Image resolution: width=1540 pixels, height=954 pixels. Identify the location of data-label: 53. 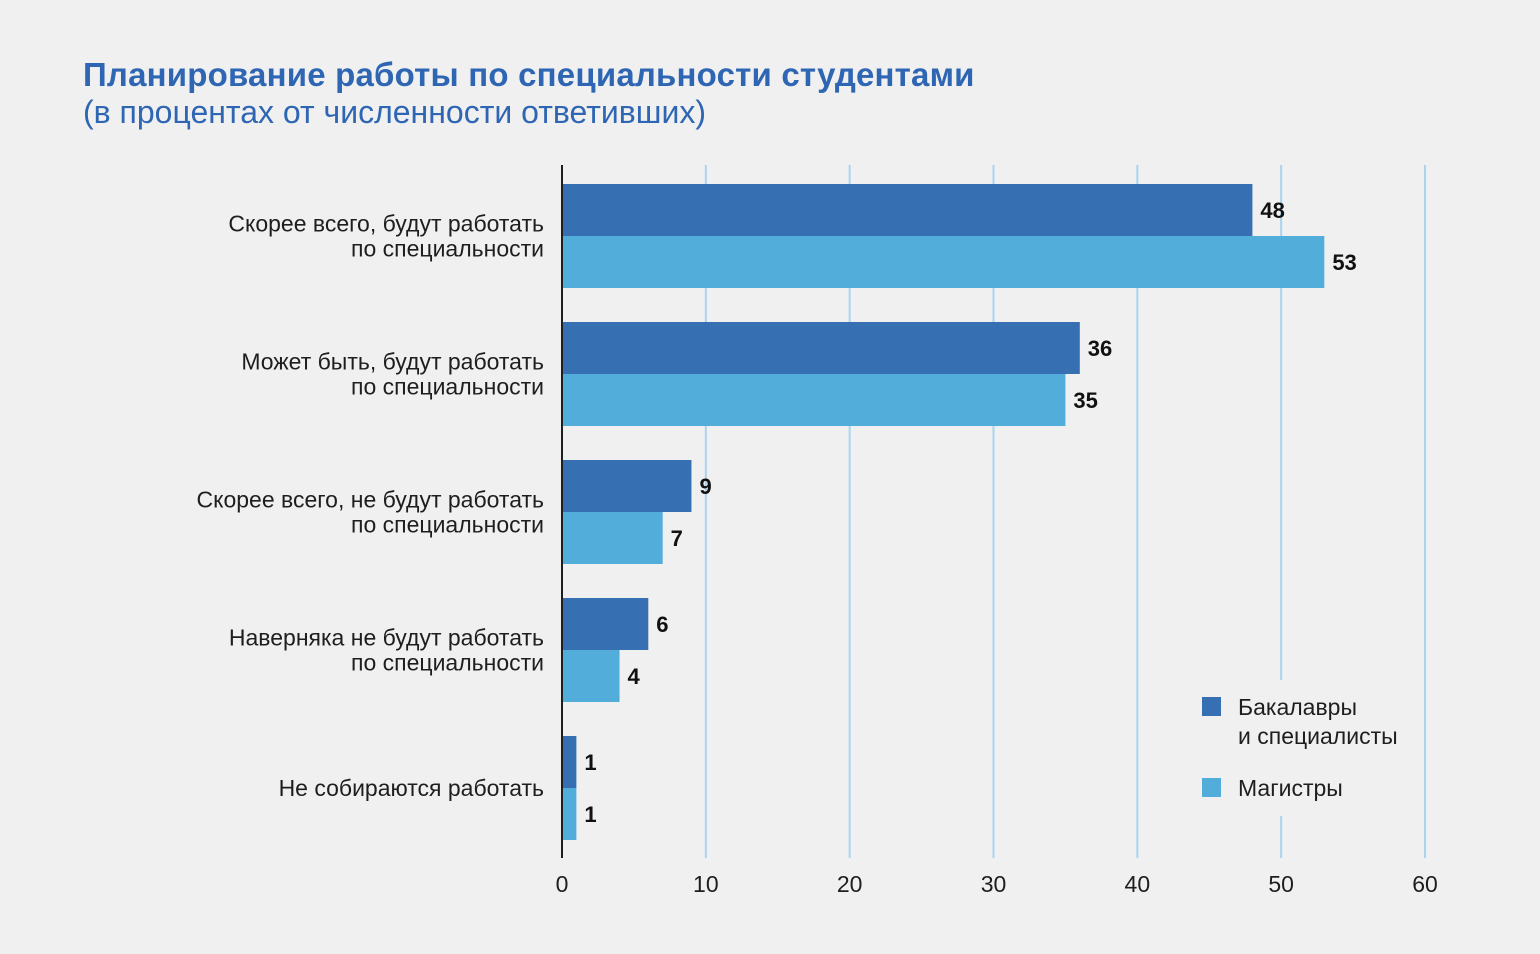
(1344, 262).